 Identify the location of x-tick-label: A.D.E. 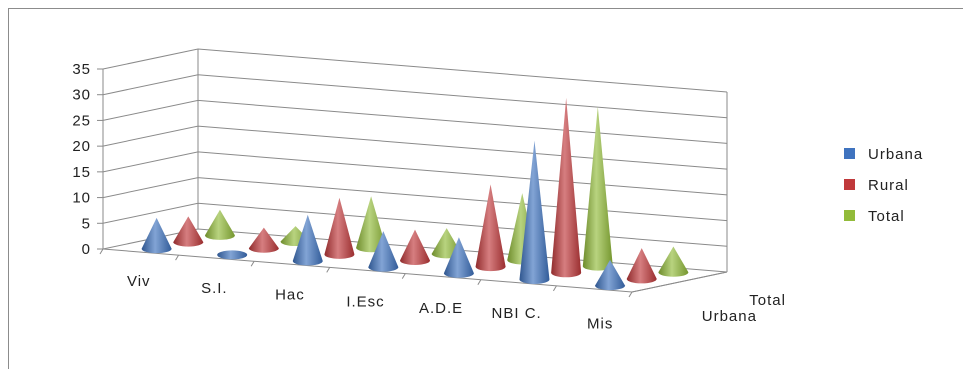
(441, 308).